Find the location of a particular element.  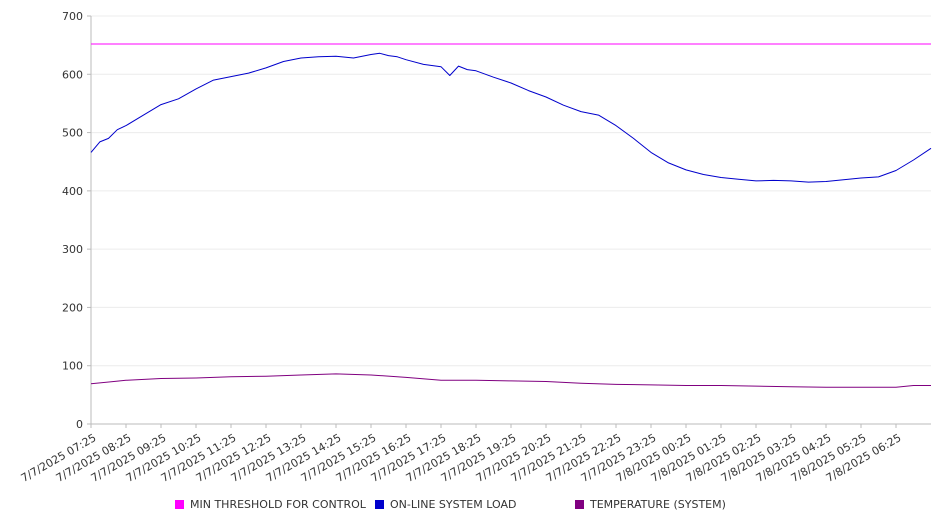

legend-swatch-threshold is located at coordinates (179, 504).